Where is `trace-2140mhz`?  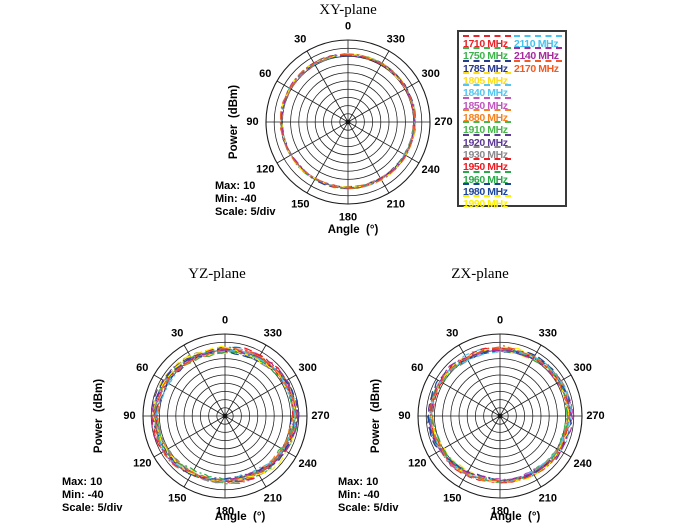
trace-2140mhz is located at coordinates (225, 415).